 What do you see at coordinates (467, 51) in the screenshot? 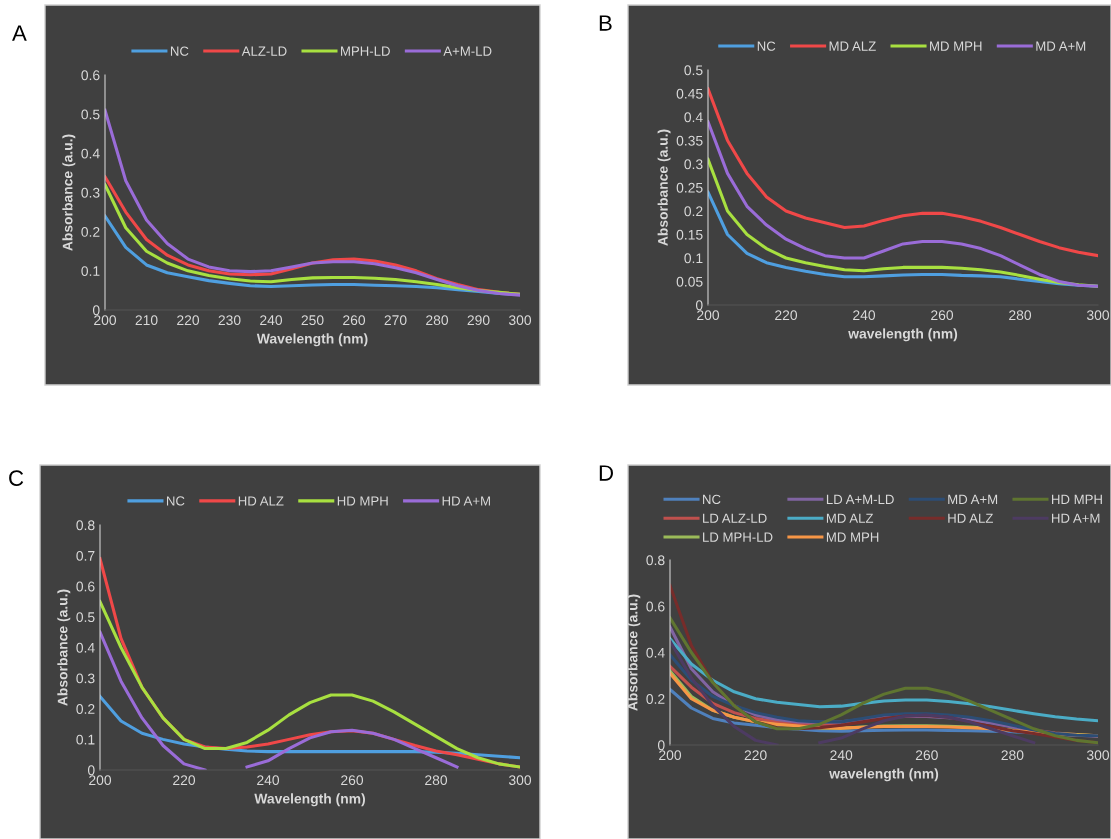
I see `legend-label: A+M-LD` at bounding box center [467, 51].